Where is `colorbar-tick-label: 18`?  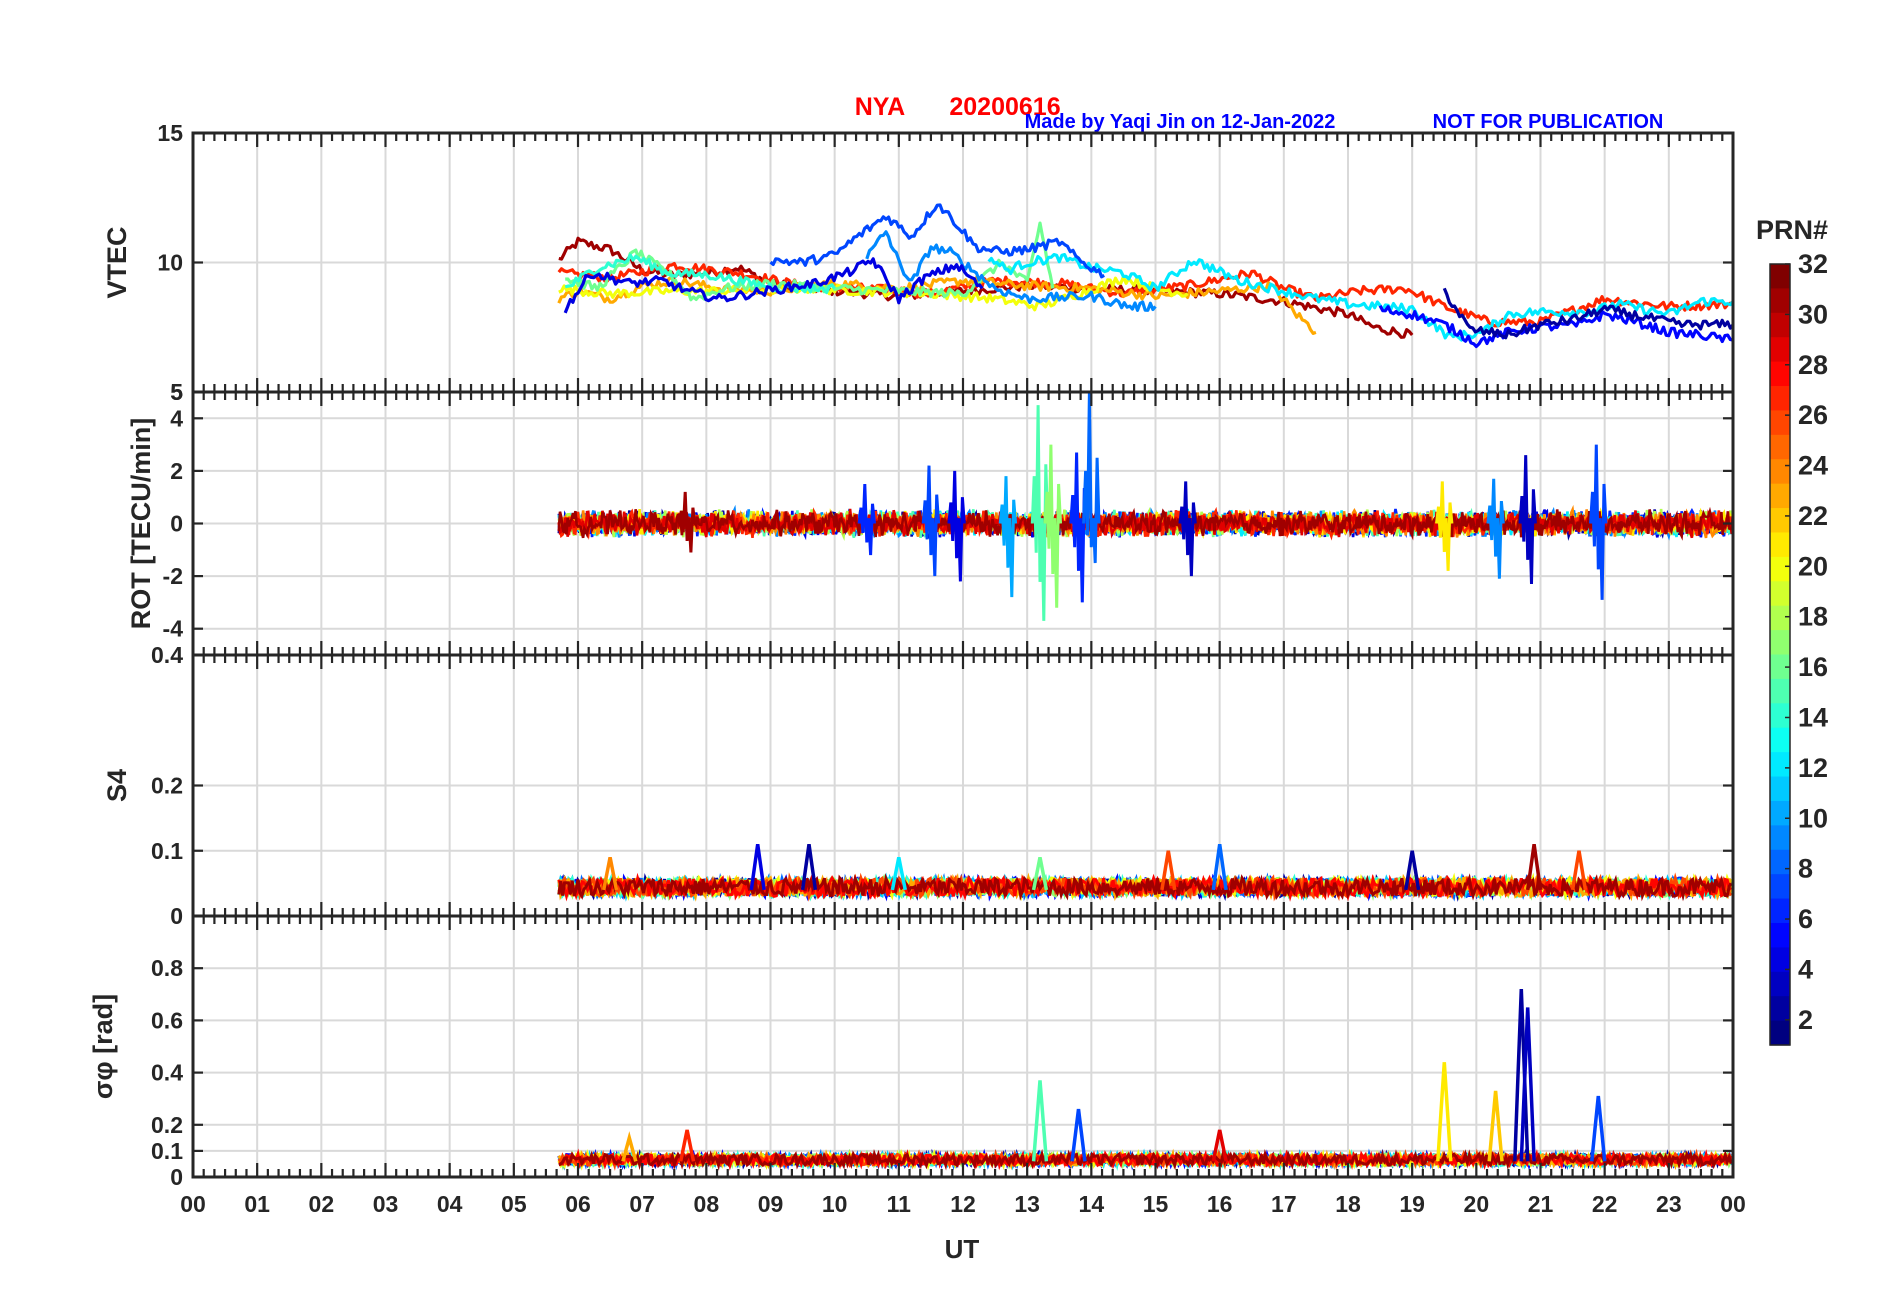
colorbar-tick-label: 18 is located at coordinates (1813, 617).